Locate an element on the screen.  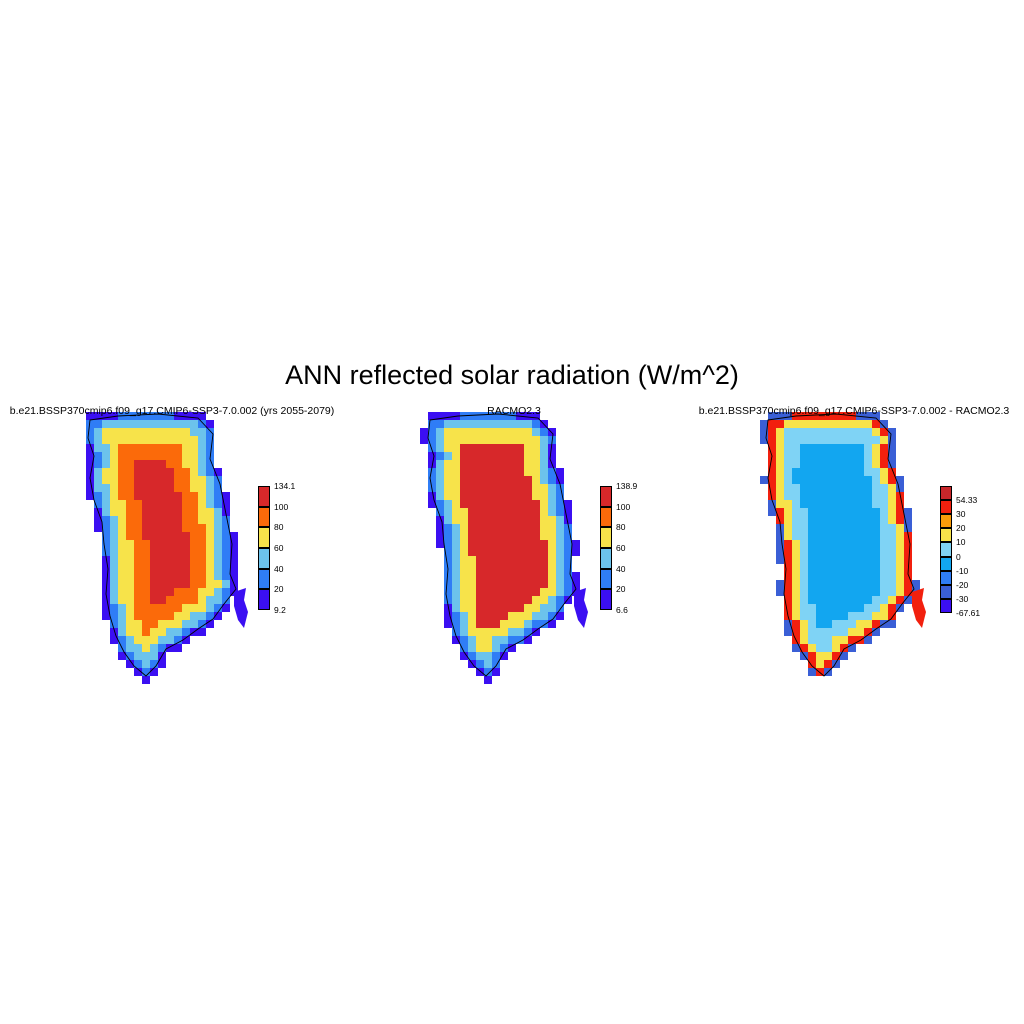
colorbar-box is located at coordinates (606, 517).